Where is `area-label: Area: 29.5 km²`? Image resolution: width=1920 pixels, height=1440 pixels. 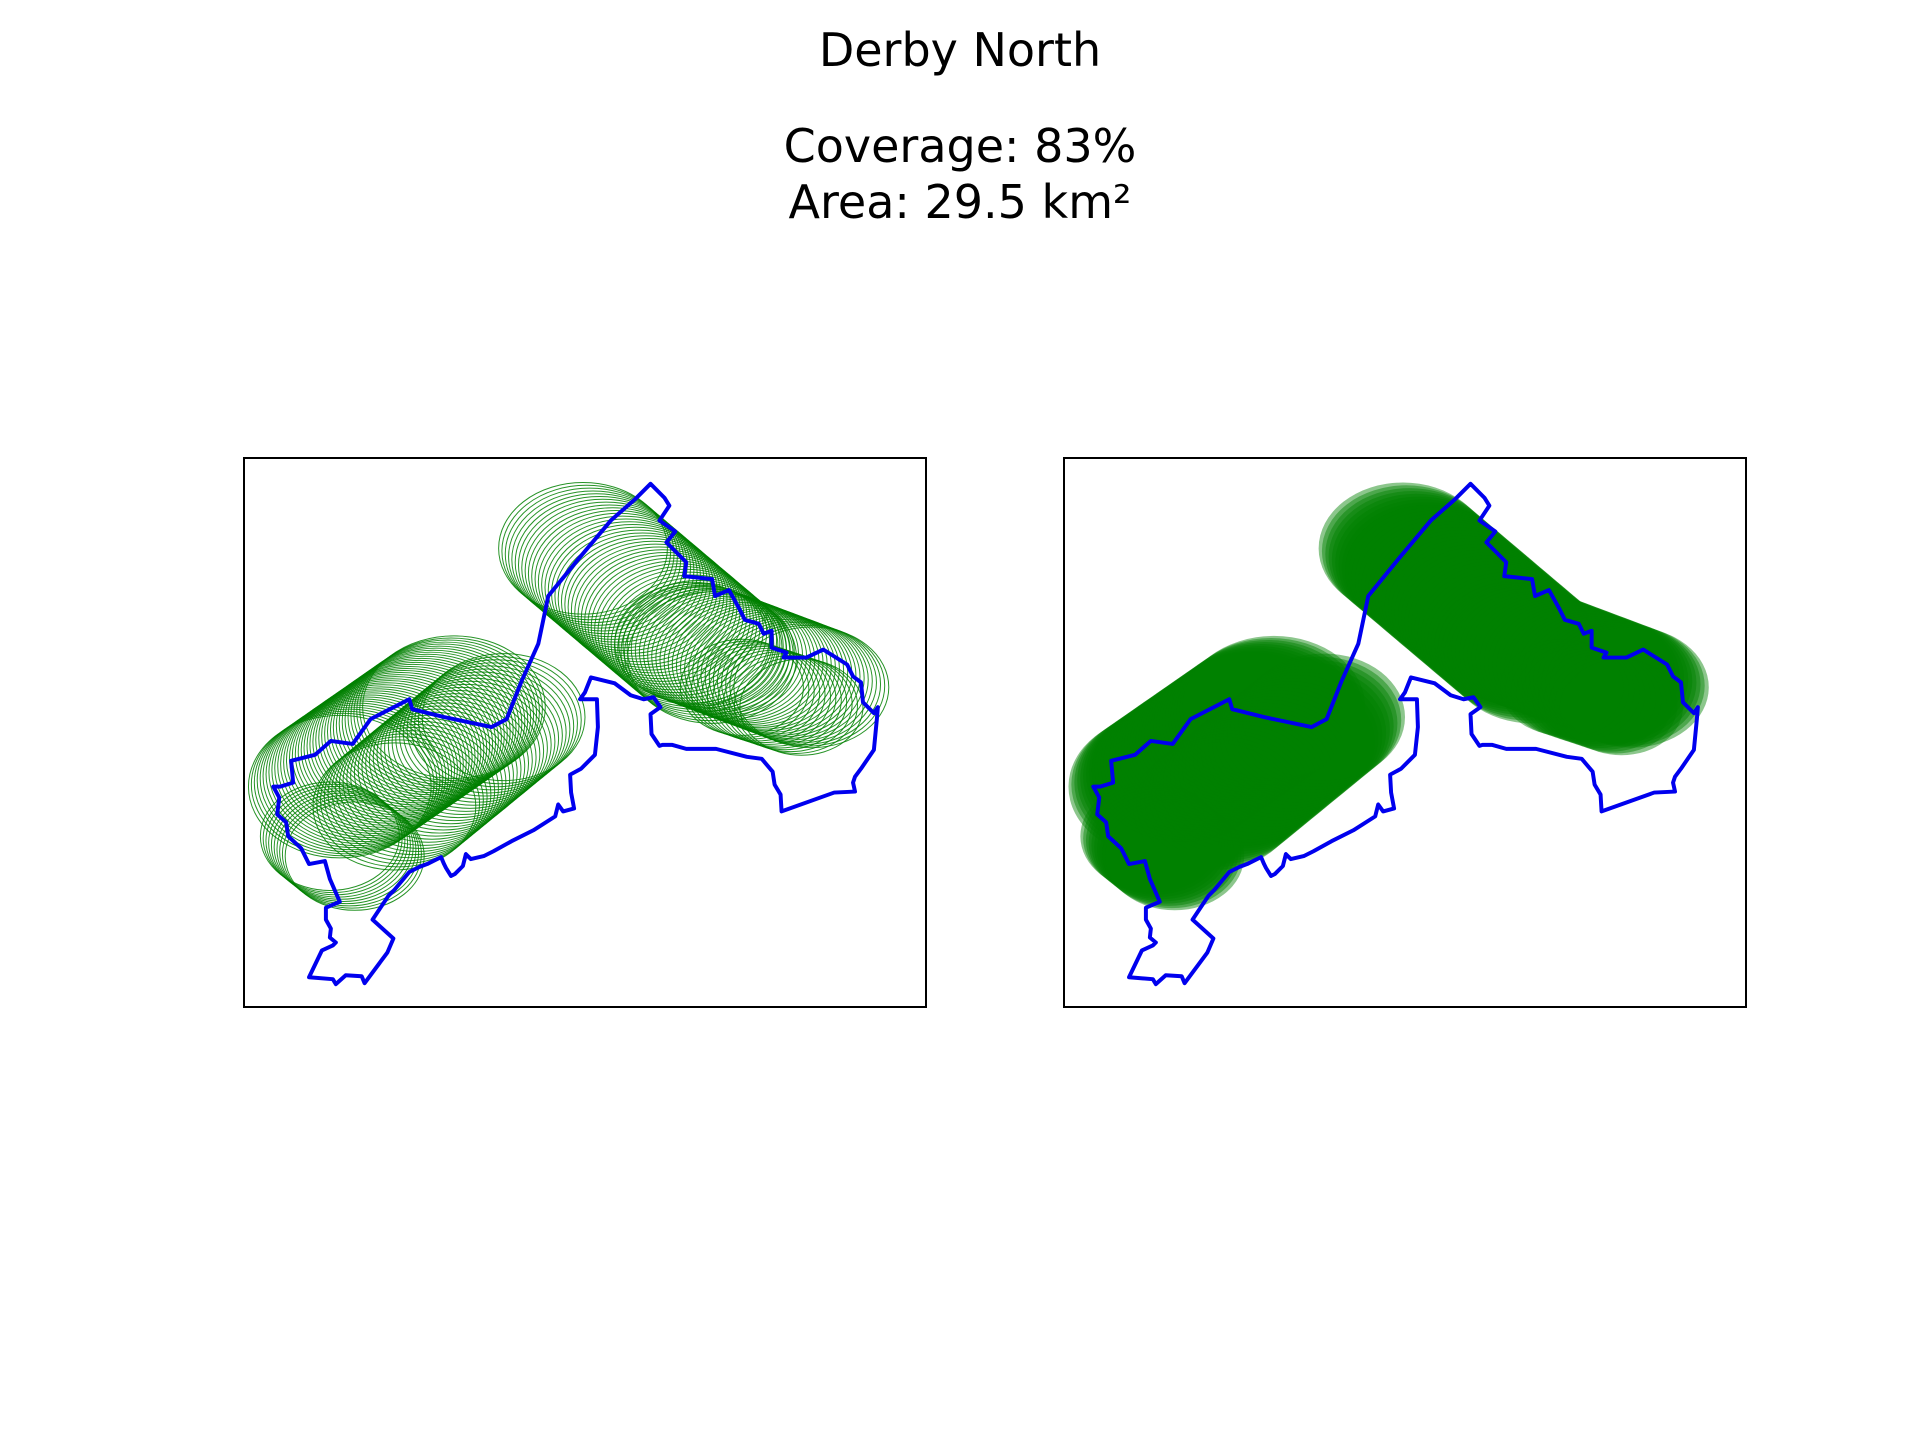
area-label: Area: 29.5 km² is located at coordinates (960, 202).